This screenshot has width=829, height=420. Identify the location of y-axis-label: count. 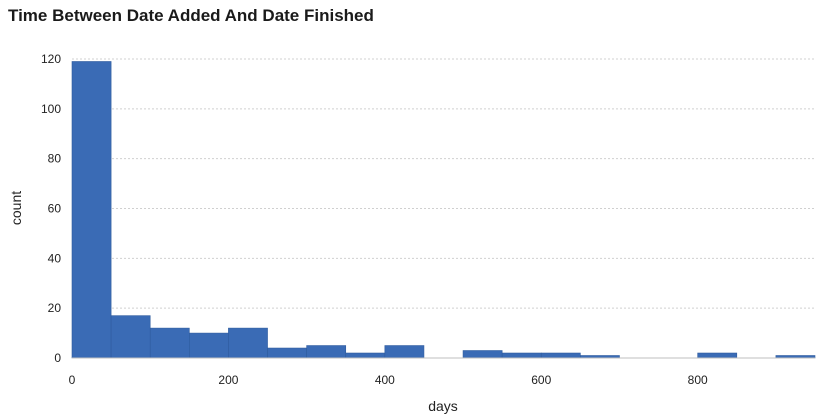
(16, 208).